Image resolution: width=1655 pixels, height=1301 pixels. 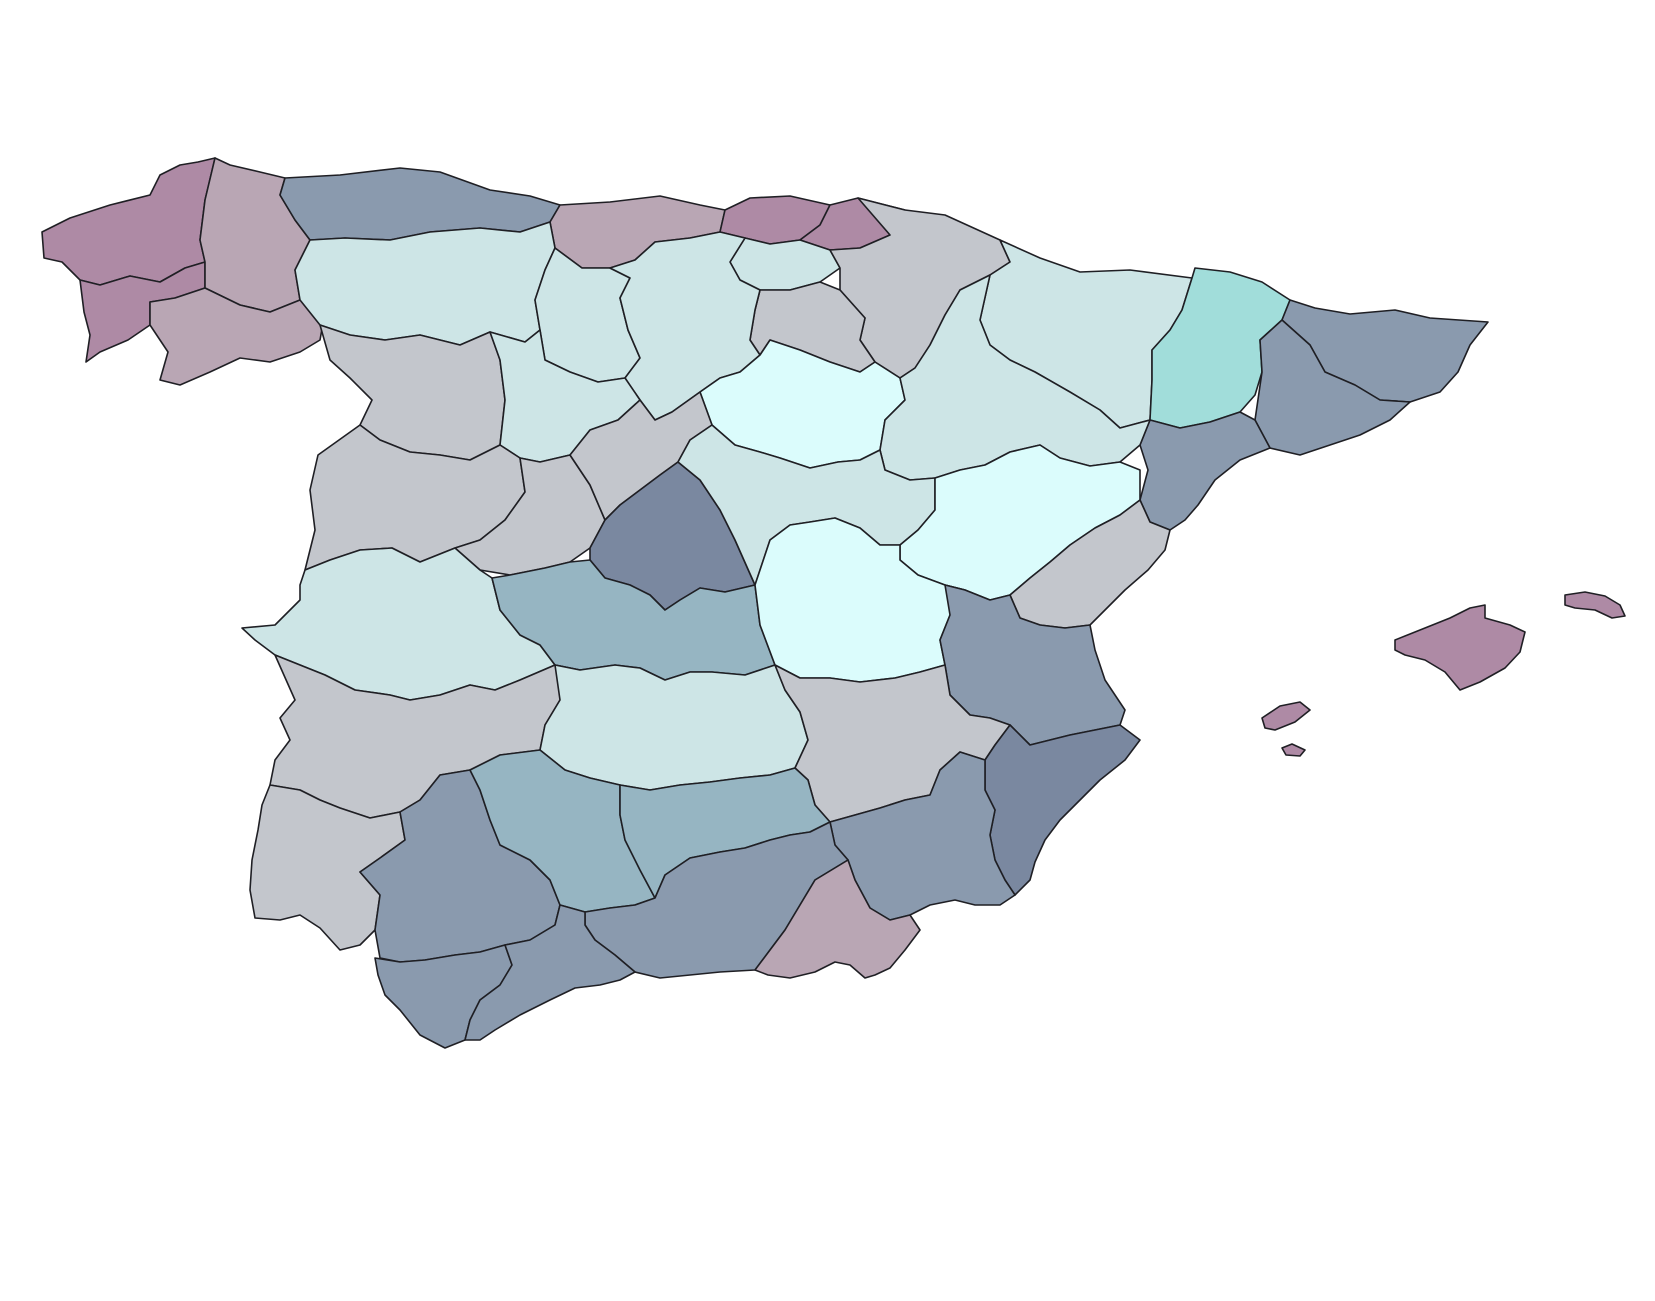 I want to click on huelva-province, so click(x=327, y=867).